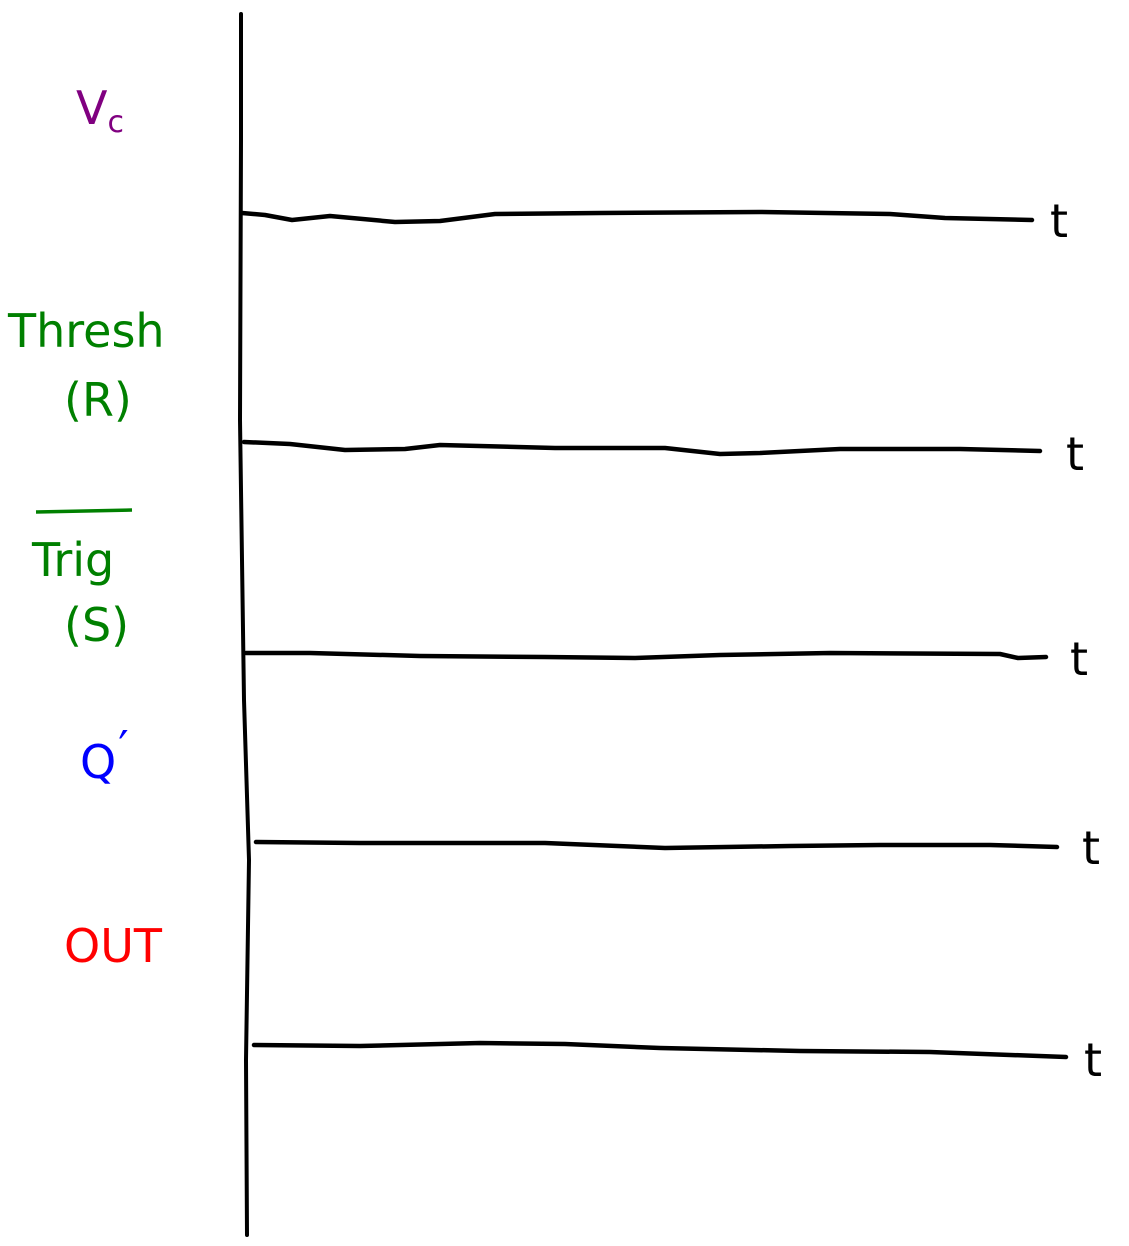  What do you see at coordinates (115, 122) in the screenshot?
I see `signal-subscript-vc: c` at bounding box center [115, 122].